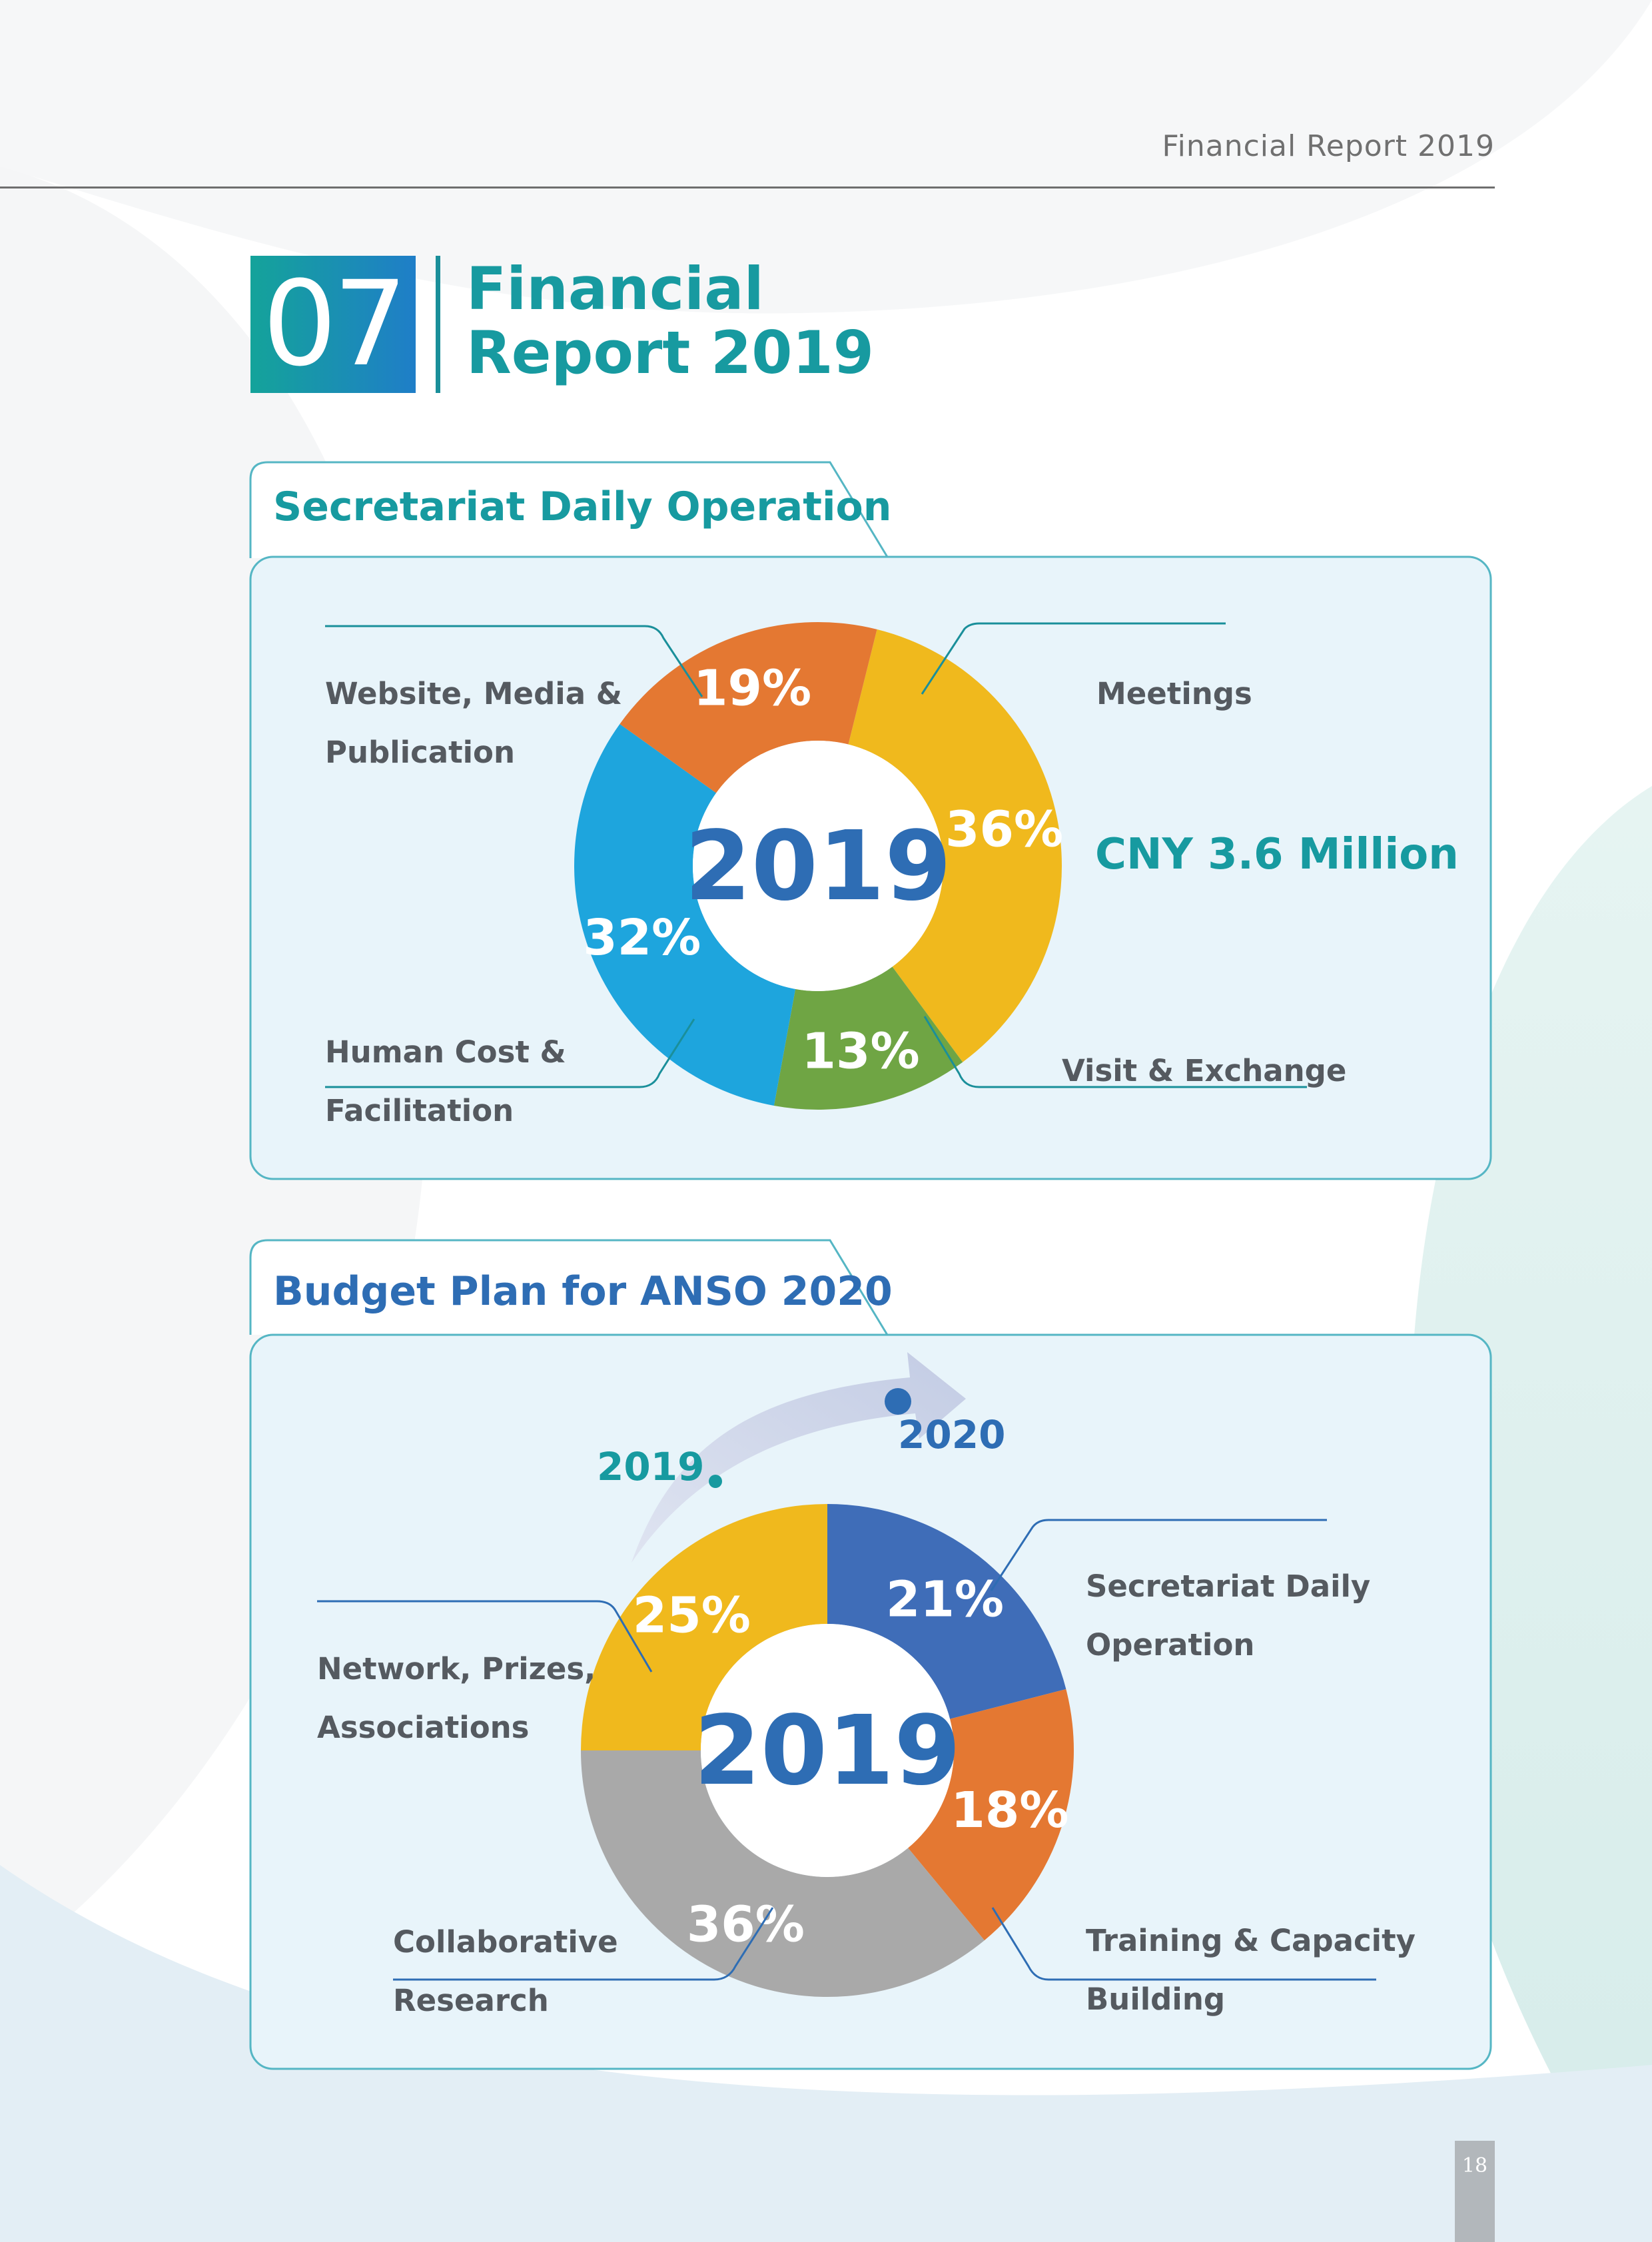 The image size is (1652, 2242). Describe the element at coordinates (1251, 1940) in the screenshot. I see `category-label-line: Training & Capacity` at that location.